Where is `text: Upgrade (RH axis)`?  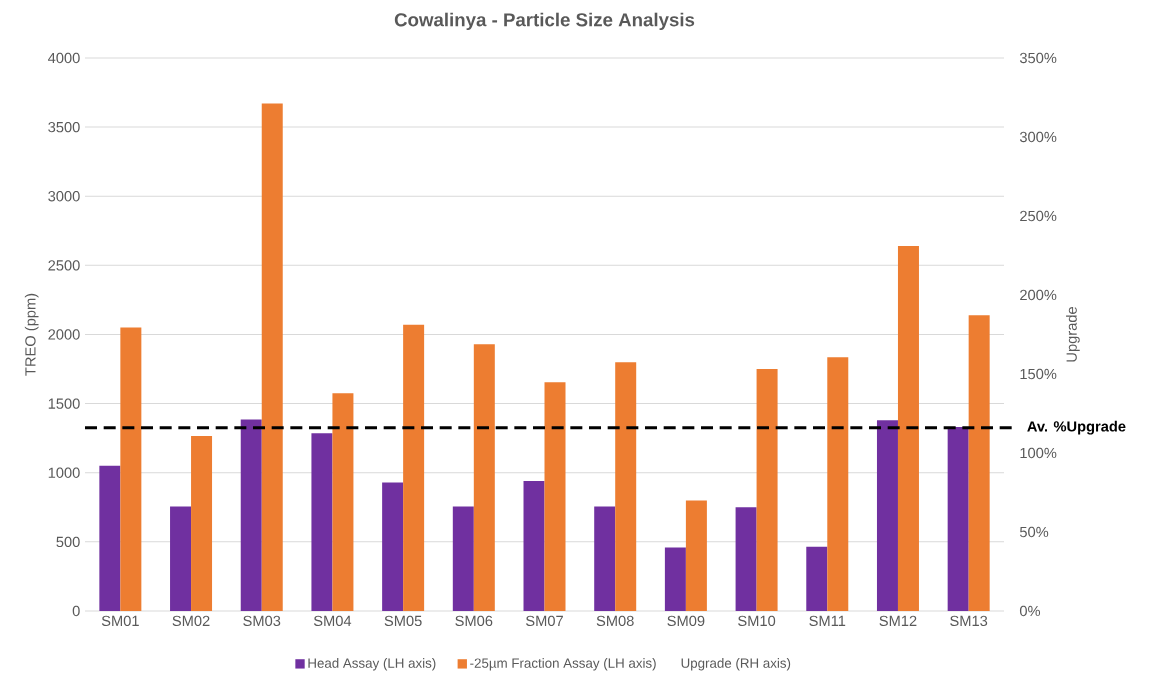
text: Upgrade (RH axis) is located at coordinates (736, 664).